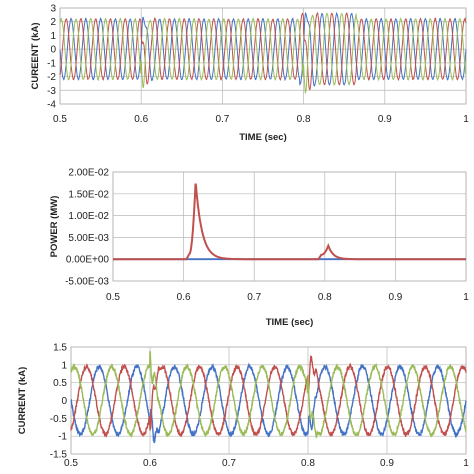 The image size is (474, 474). Describe the element at coordinates (88, 260) in the screenshot. I see `y-tick-label: 0.00E+00` at that location.